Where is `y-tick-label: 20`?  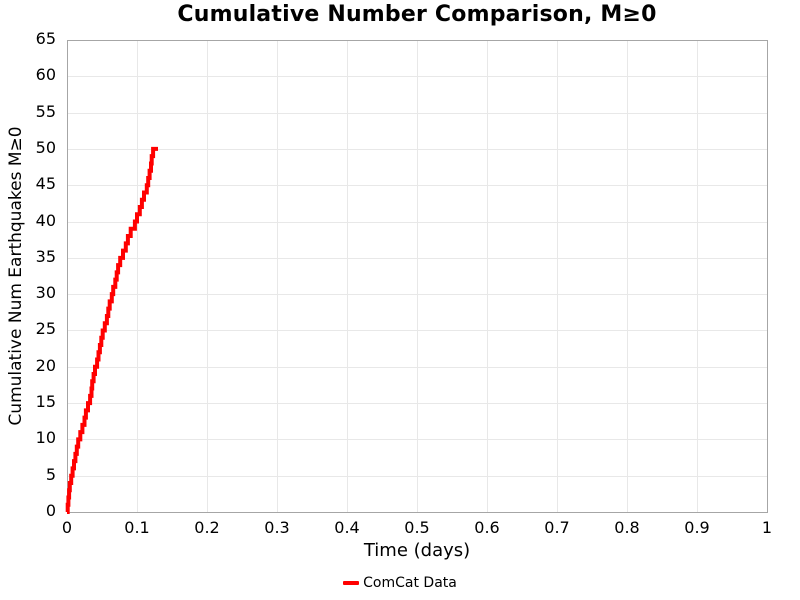 y-tick-label: 20 is located at coordinates (45, 365).